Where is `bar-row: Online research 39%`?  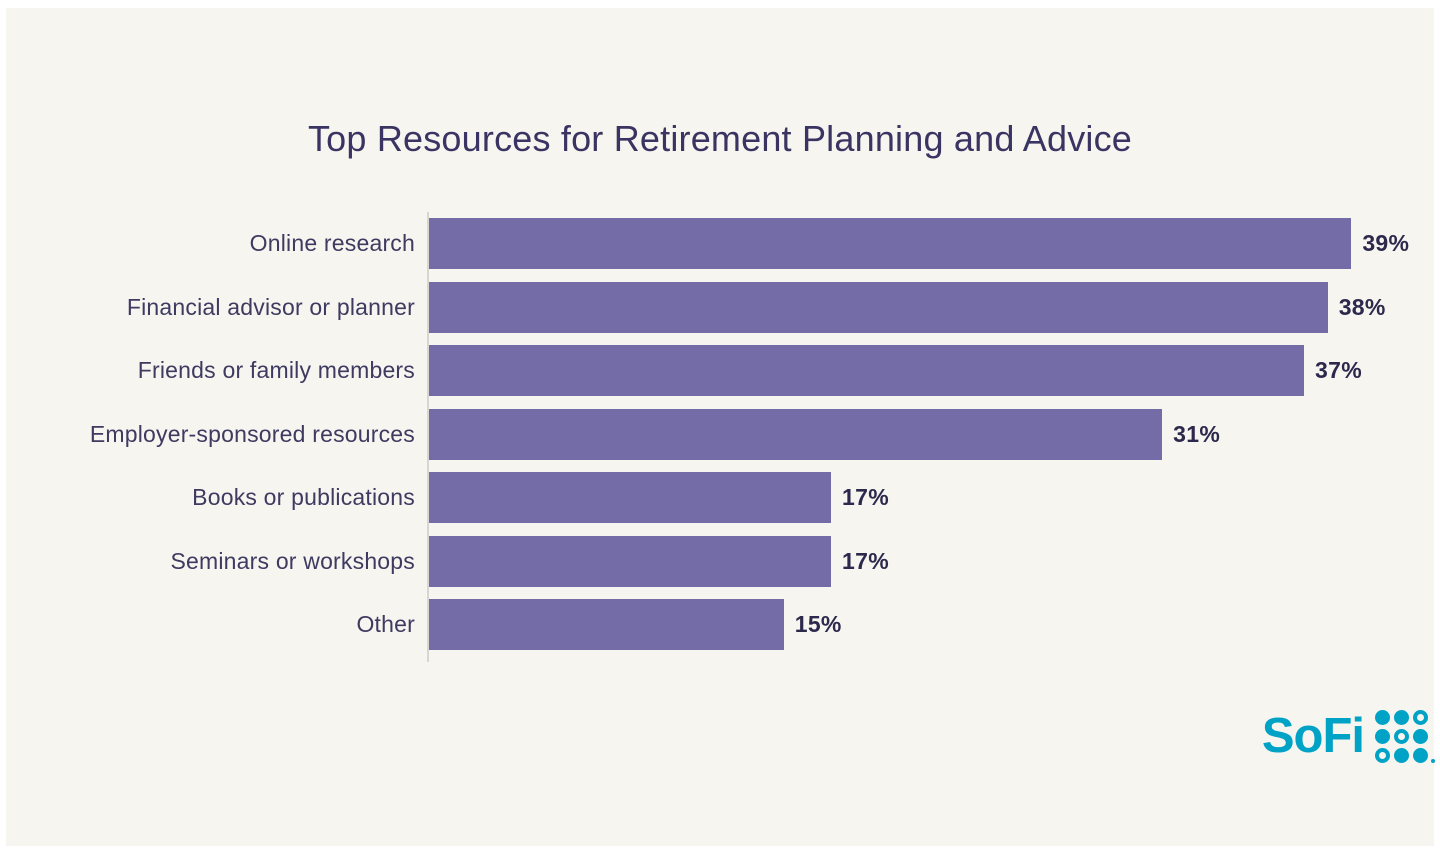 bar-row: Online research 39% is located at coordinates (720, 244).